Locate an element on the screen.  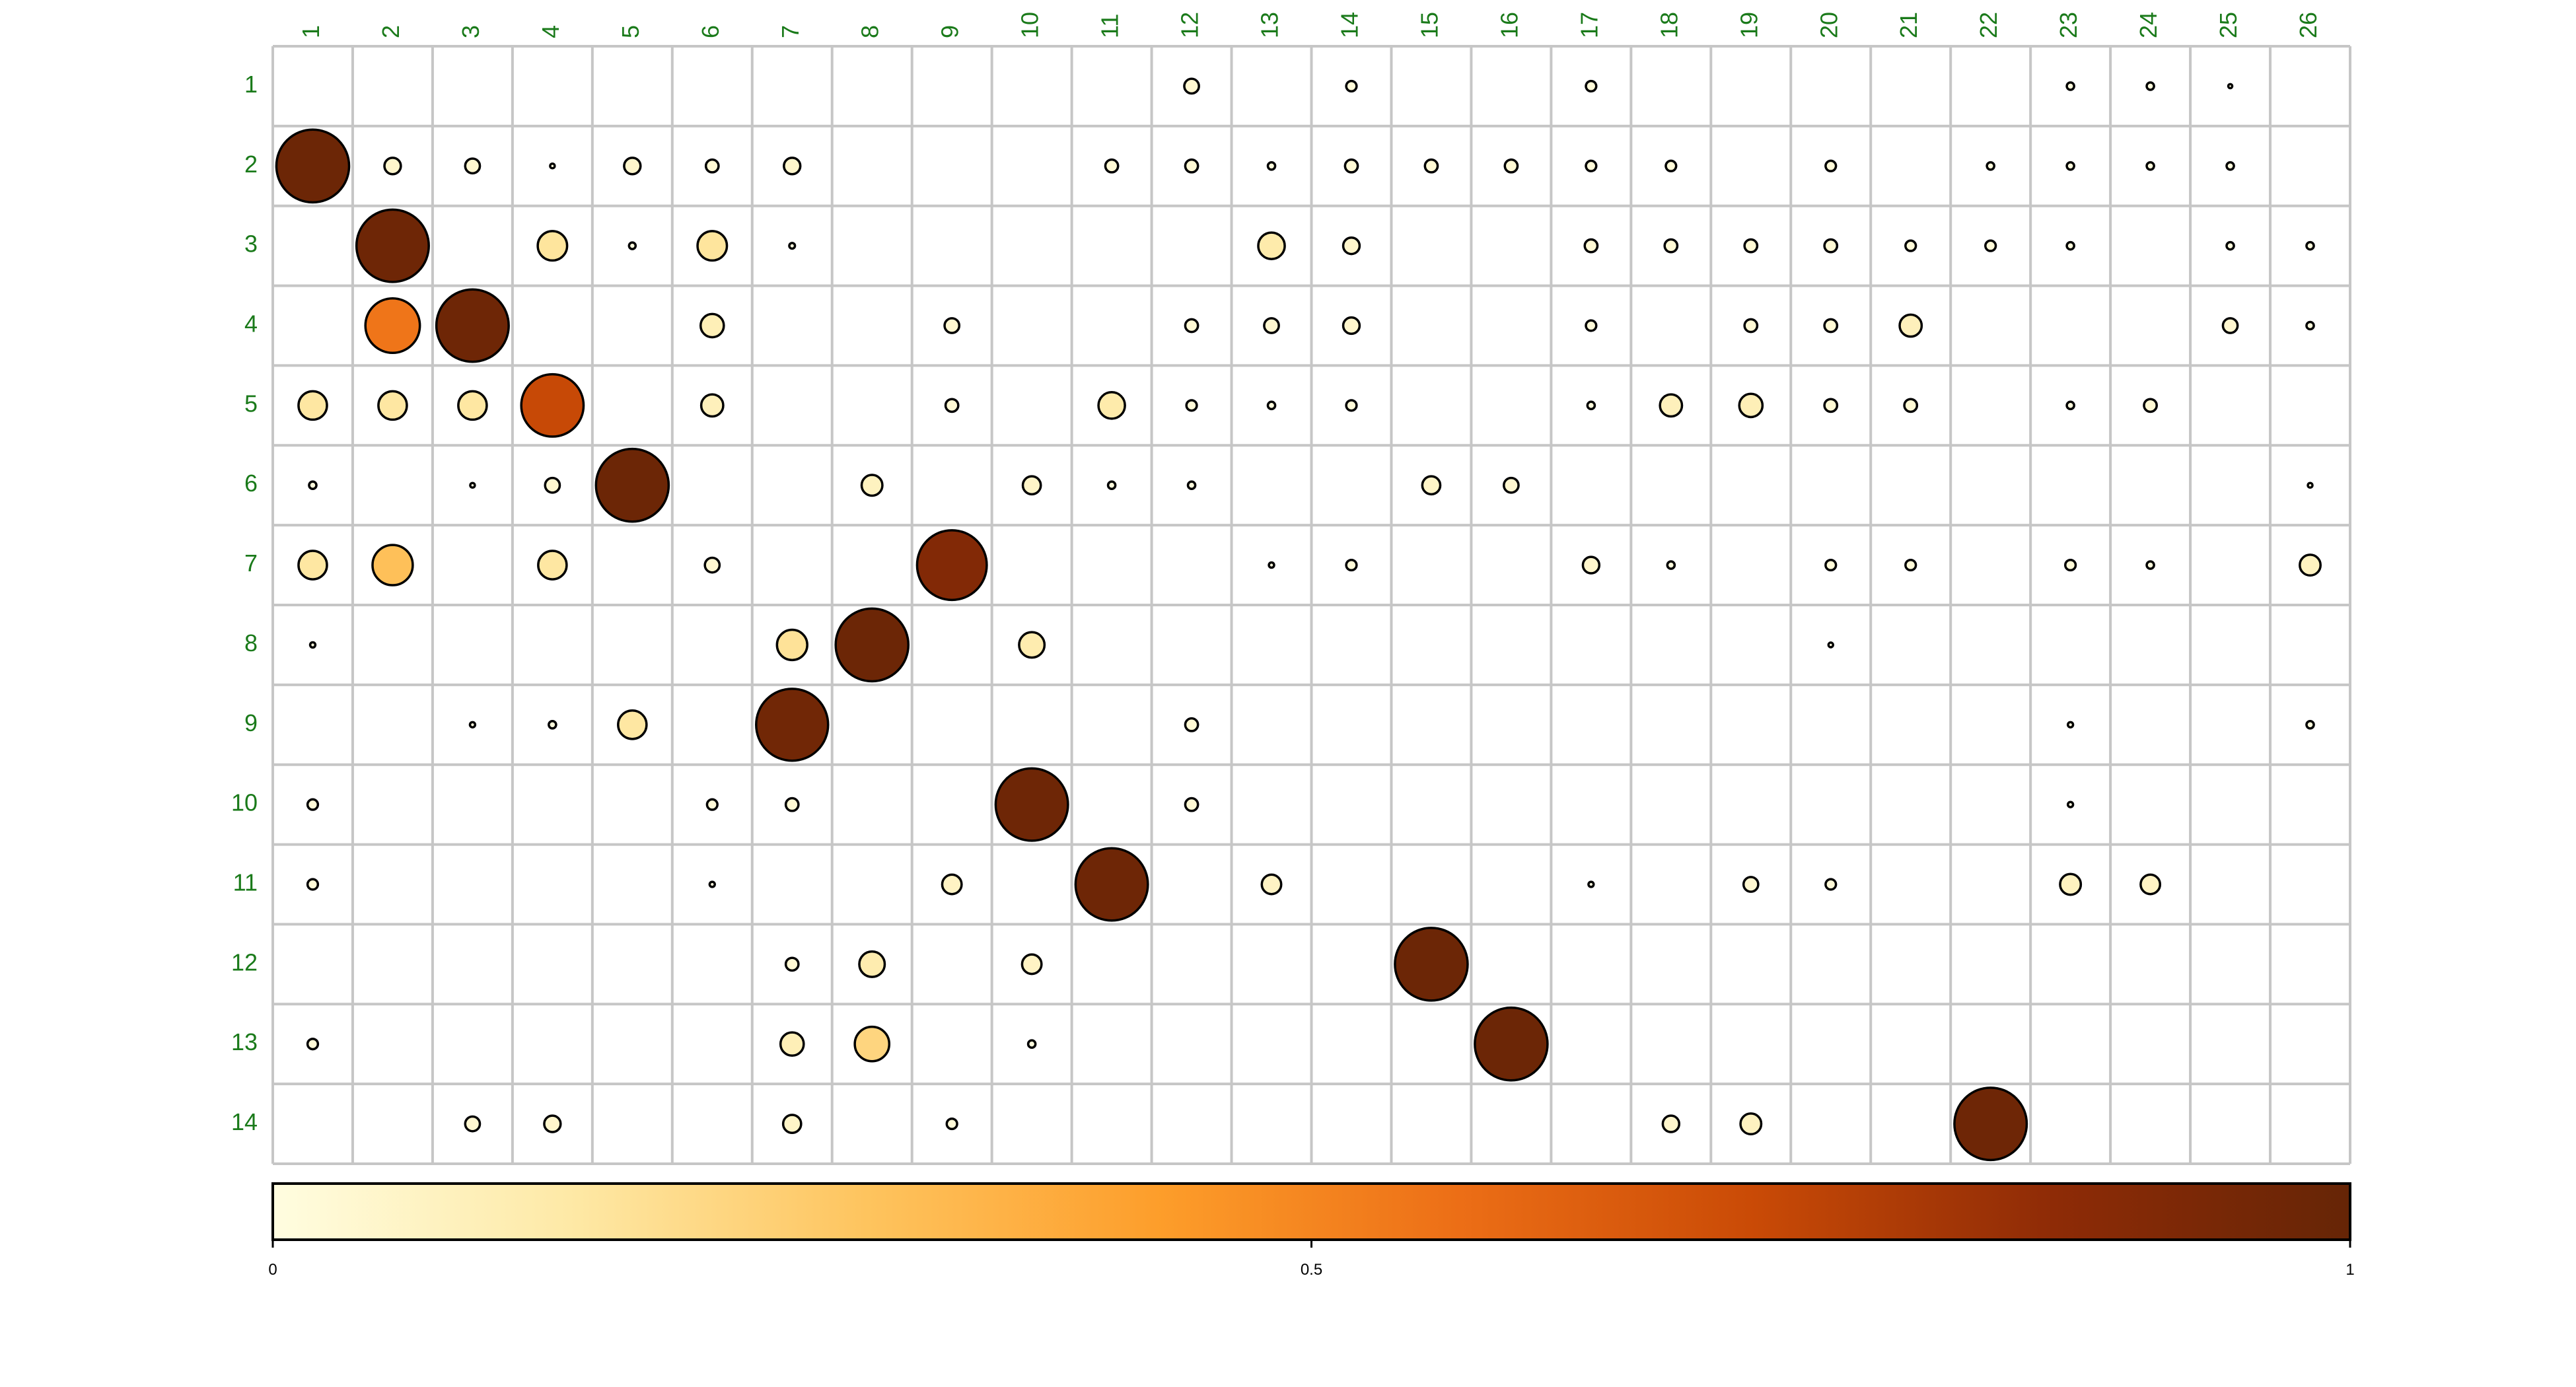
bubble-r13-c8 is located at coordinates (872, 1044).